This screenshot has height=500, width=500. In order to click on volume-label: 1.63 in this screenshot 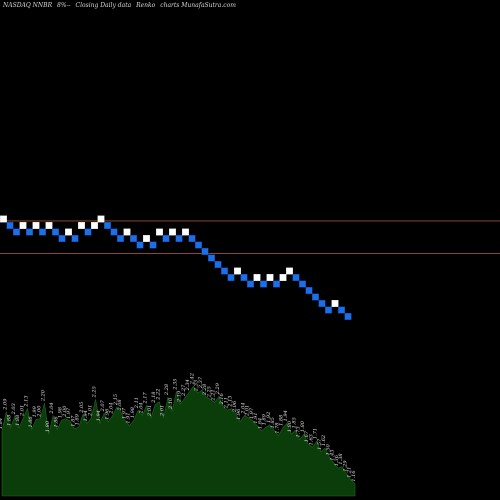, I will do `click(311, 439)`.